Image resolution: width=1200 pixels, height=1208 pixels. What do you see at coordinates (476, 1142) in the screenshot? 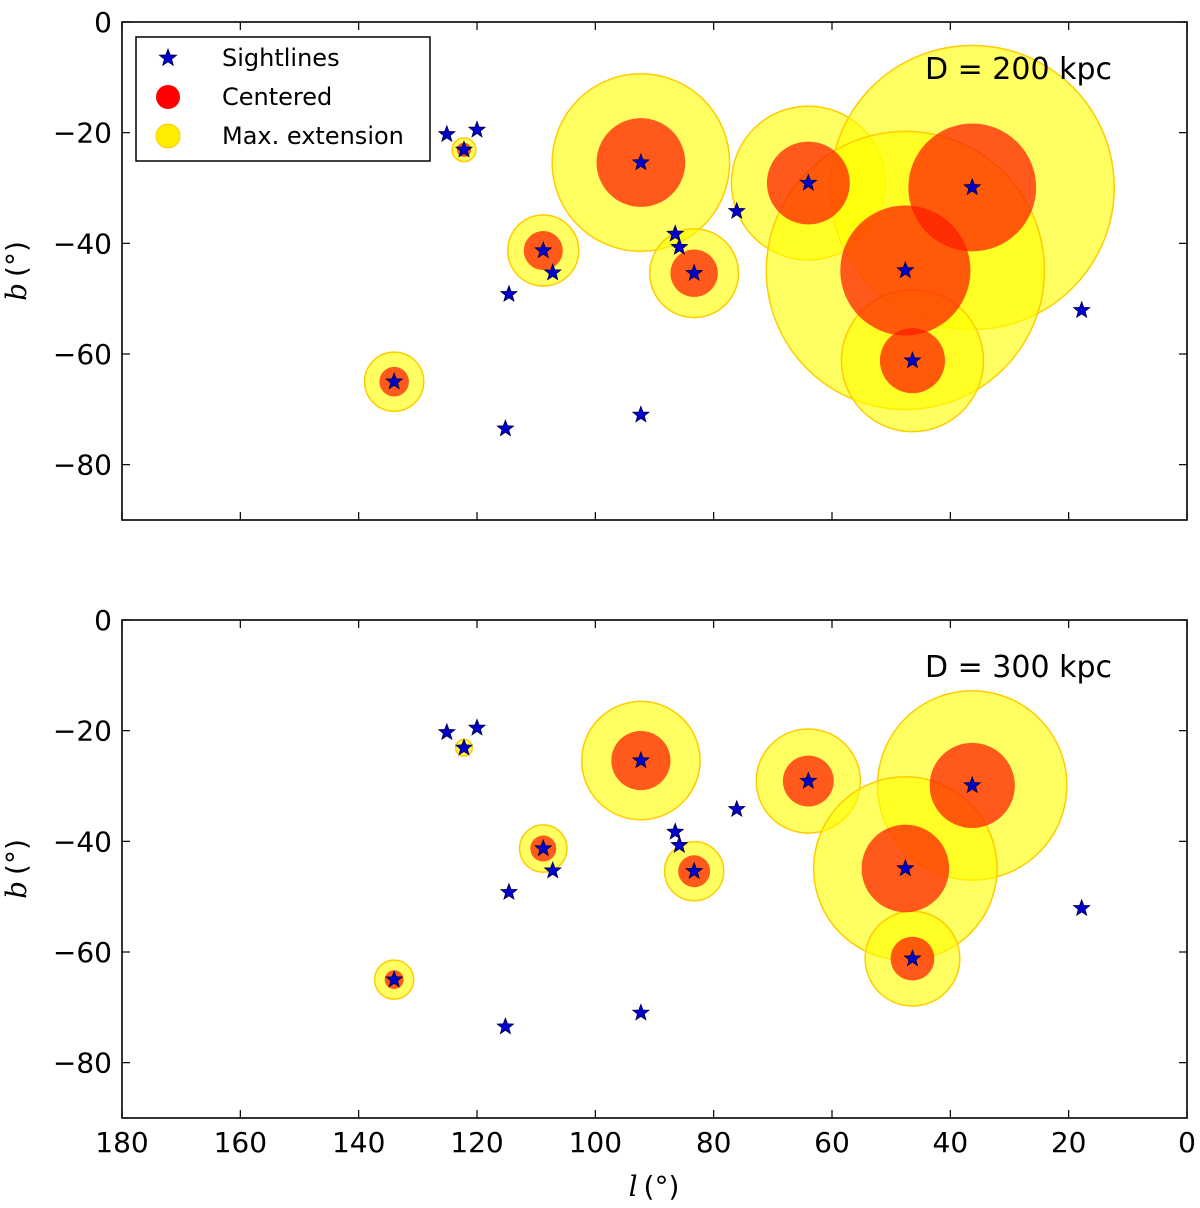
I see `x-tick-label: 120` at bounding box center [476, 1142].